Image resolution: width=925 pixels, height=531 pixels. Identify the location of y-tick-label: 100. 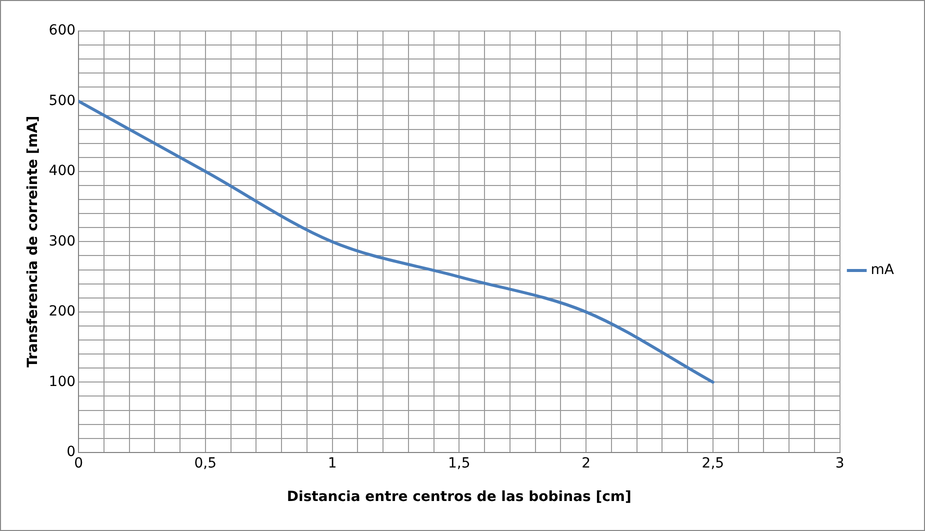
(62, 382).